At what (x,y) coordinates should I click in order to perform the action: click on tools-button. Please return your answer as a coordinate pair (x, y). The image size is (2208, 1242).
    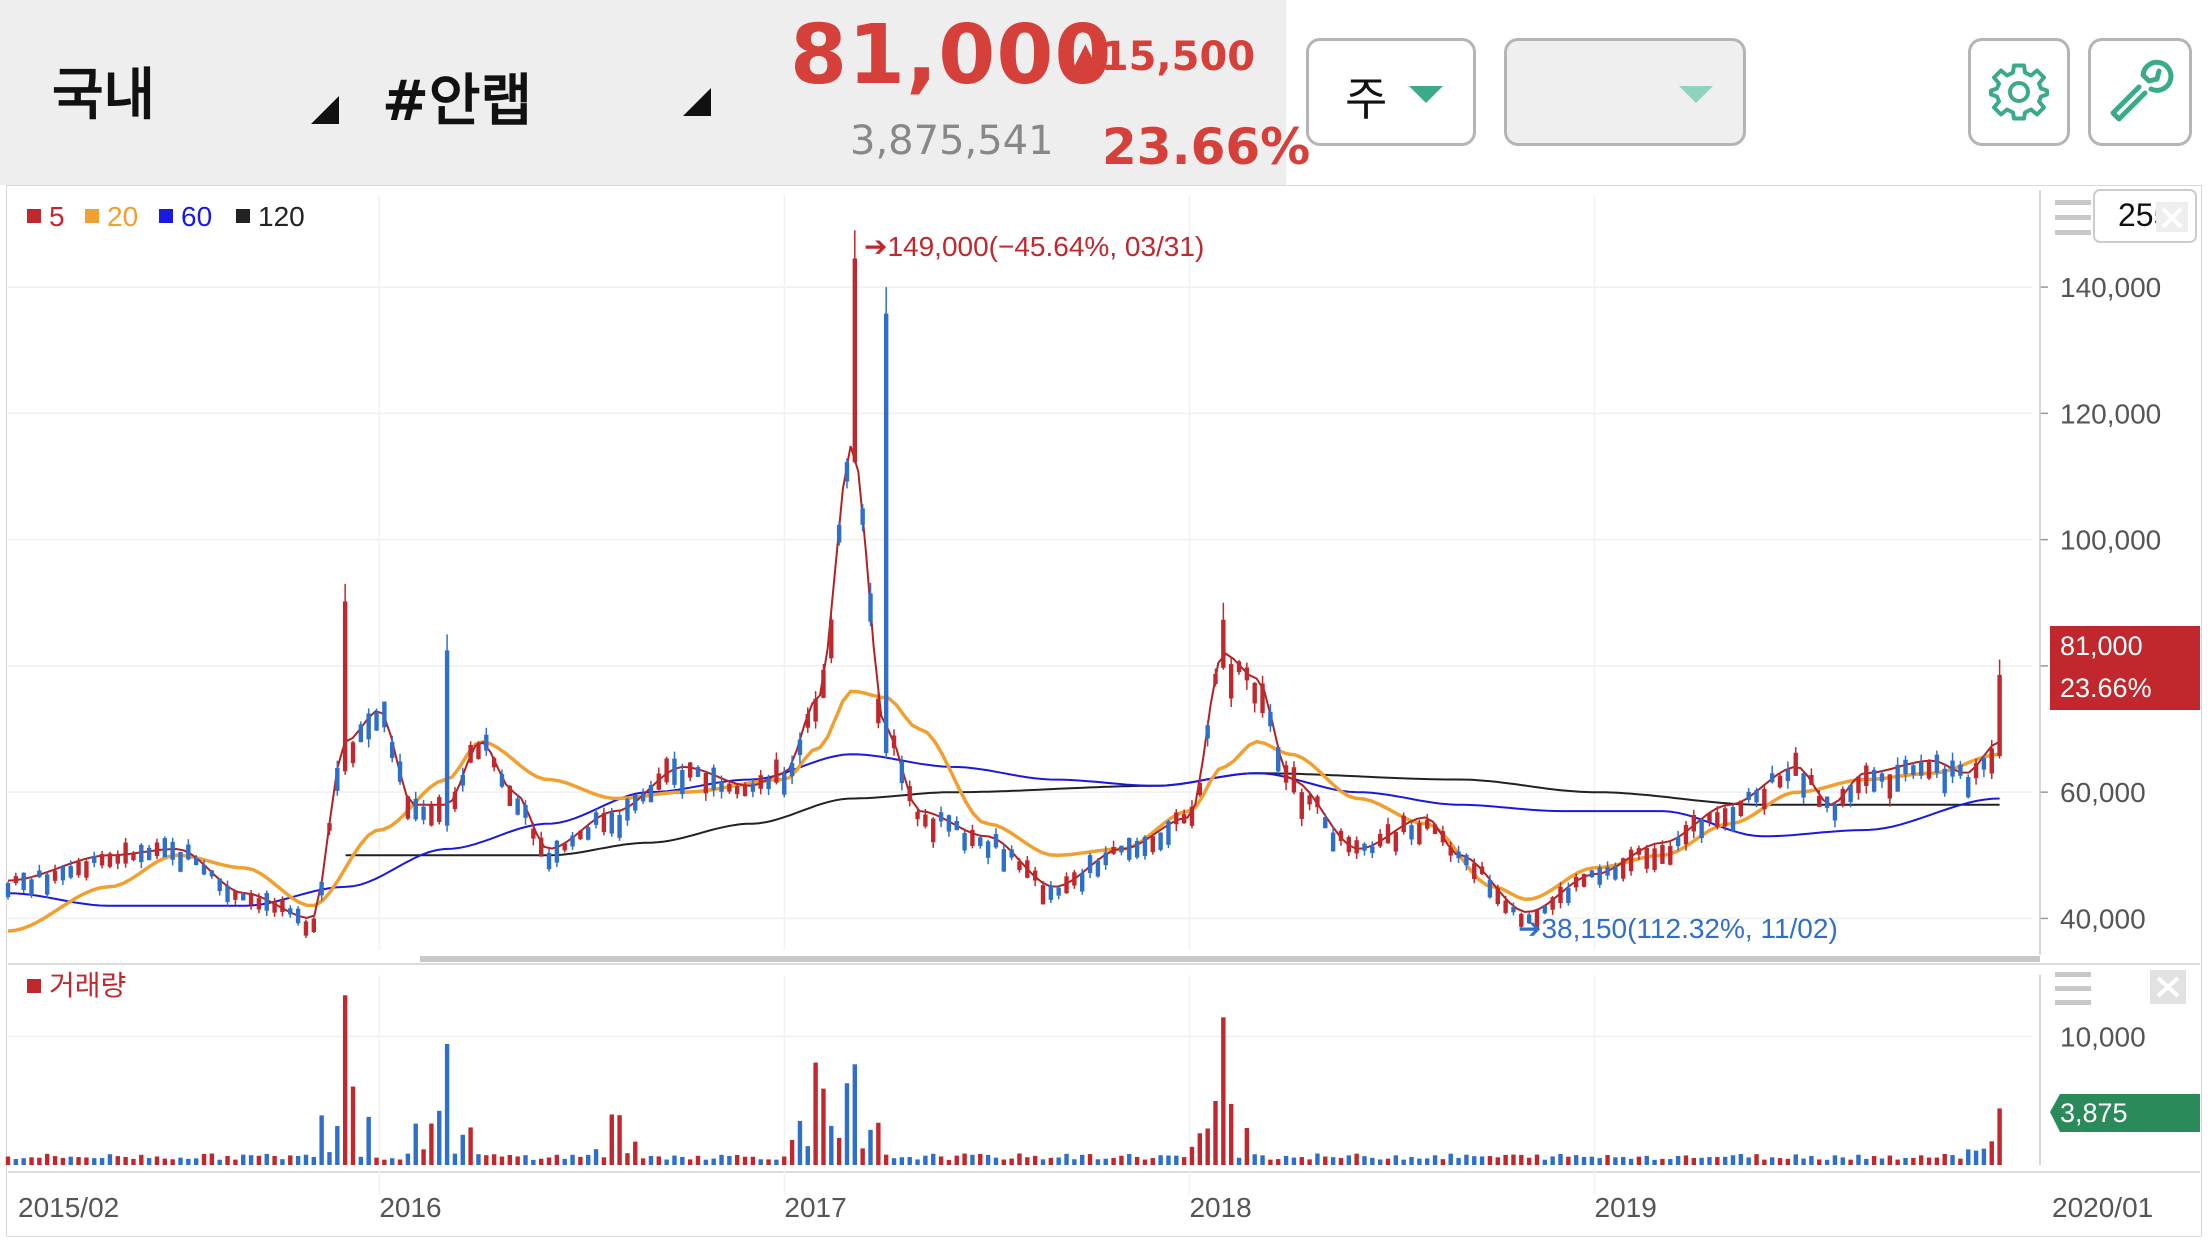
    Looking at the image, I should click on (2140, 92).